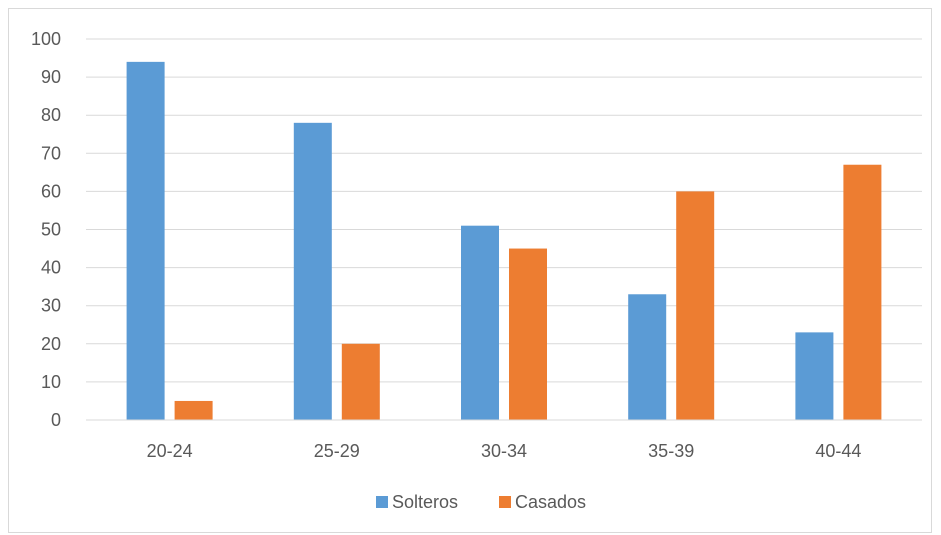 The width and height of the screenshot is (941, 535). Describe the element at coordinates (170, 451) in the screenshot. I see `x-tick-label: 20-24` at that location.